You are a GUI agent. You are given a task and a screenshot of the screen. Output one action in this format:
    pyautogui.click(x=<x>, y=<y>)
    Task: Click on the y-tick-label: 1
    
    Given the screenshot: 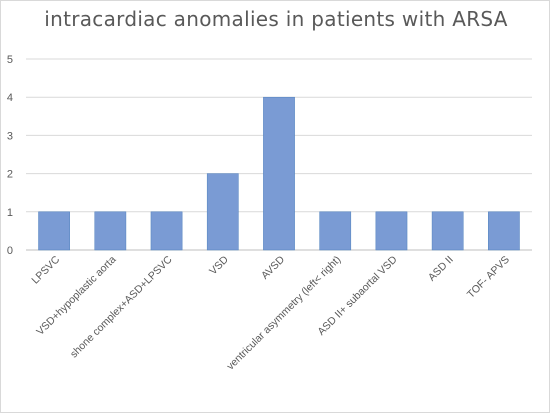 What is the action you would take?
    pyautogui.click(x=10, y=213)
    